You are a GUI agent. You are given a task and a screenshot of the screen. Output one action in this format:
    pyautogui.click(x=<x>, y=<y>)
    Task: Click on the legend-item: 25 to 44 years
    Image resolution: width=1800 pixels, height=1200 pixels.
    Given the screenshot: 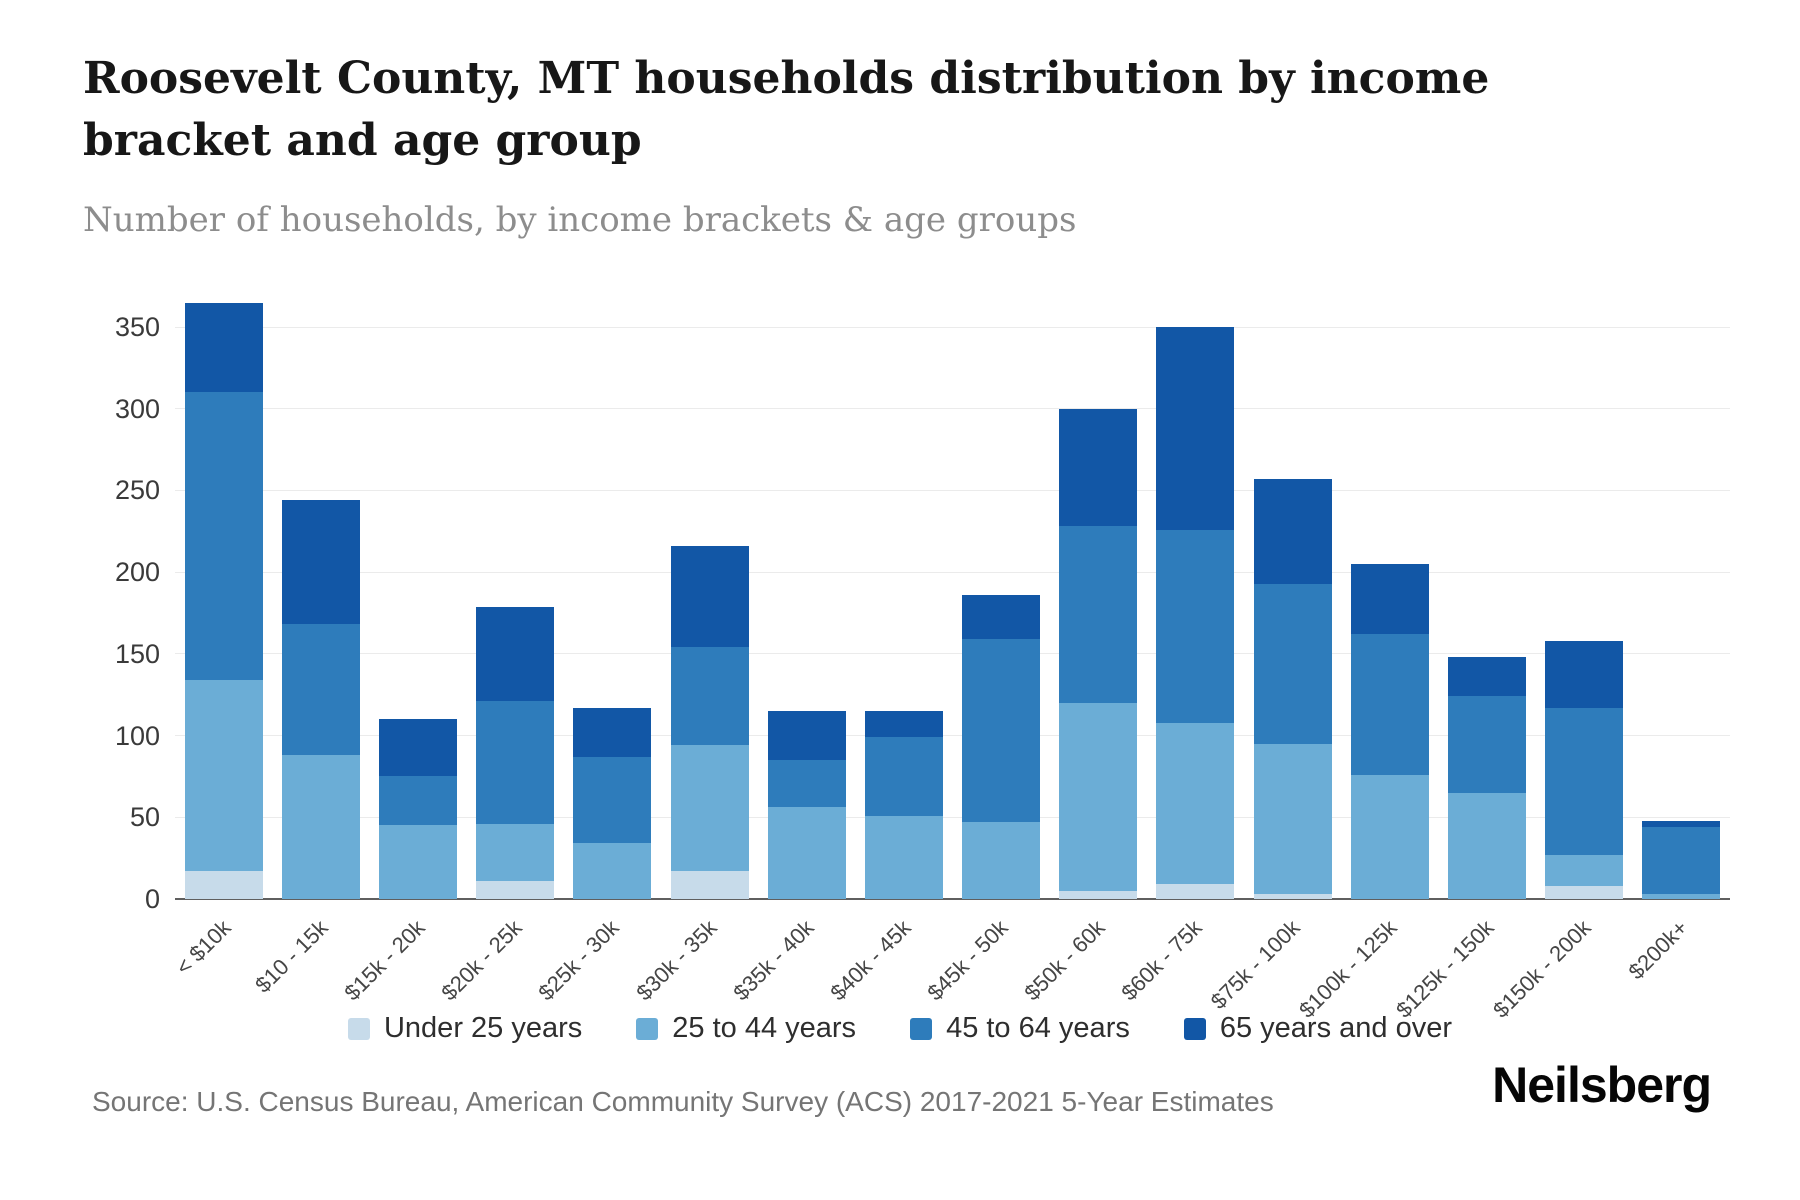 What is the action you would take?
    pyautogui.click(x=746, y=1028)
    